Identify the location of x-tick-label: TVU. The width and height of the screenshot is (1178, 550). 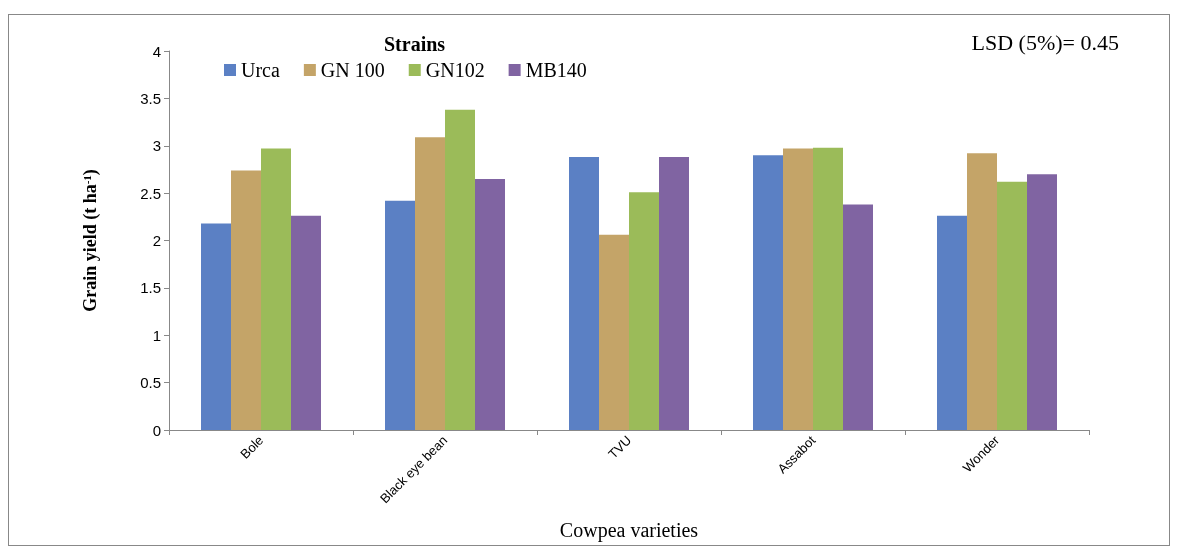
(620, 447).